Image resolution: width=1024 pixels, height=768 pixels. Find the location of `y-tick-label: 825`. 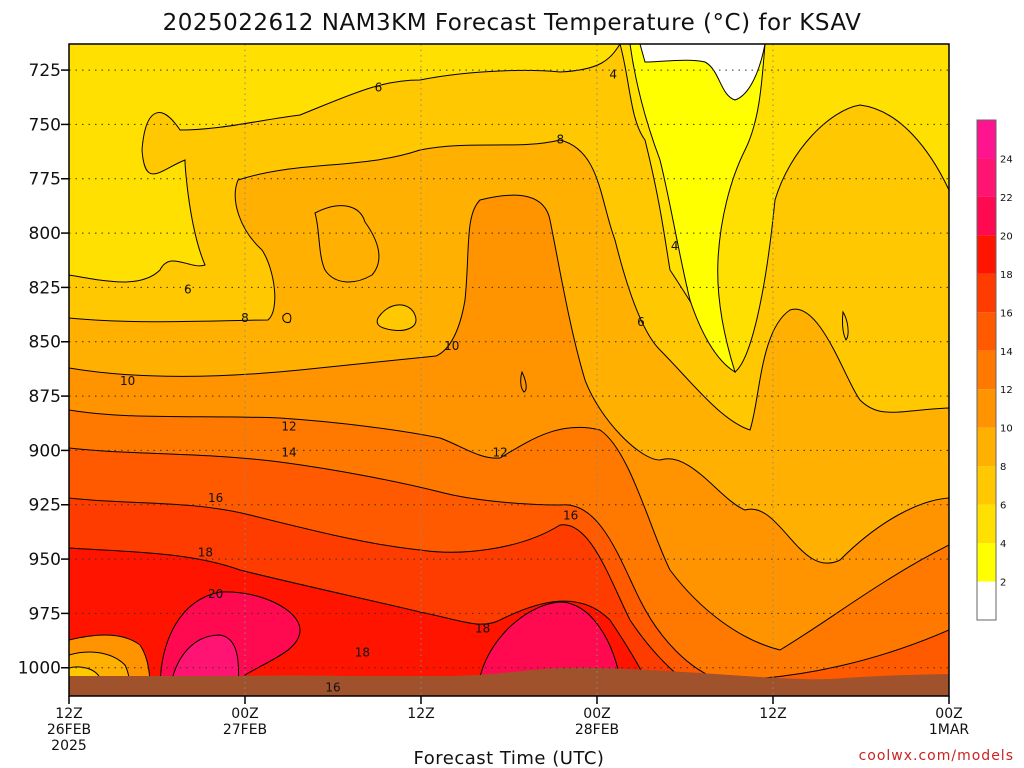

y-tick-label: 825 is located at coordinates (45, 288).